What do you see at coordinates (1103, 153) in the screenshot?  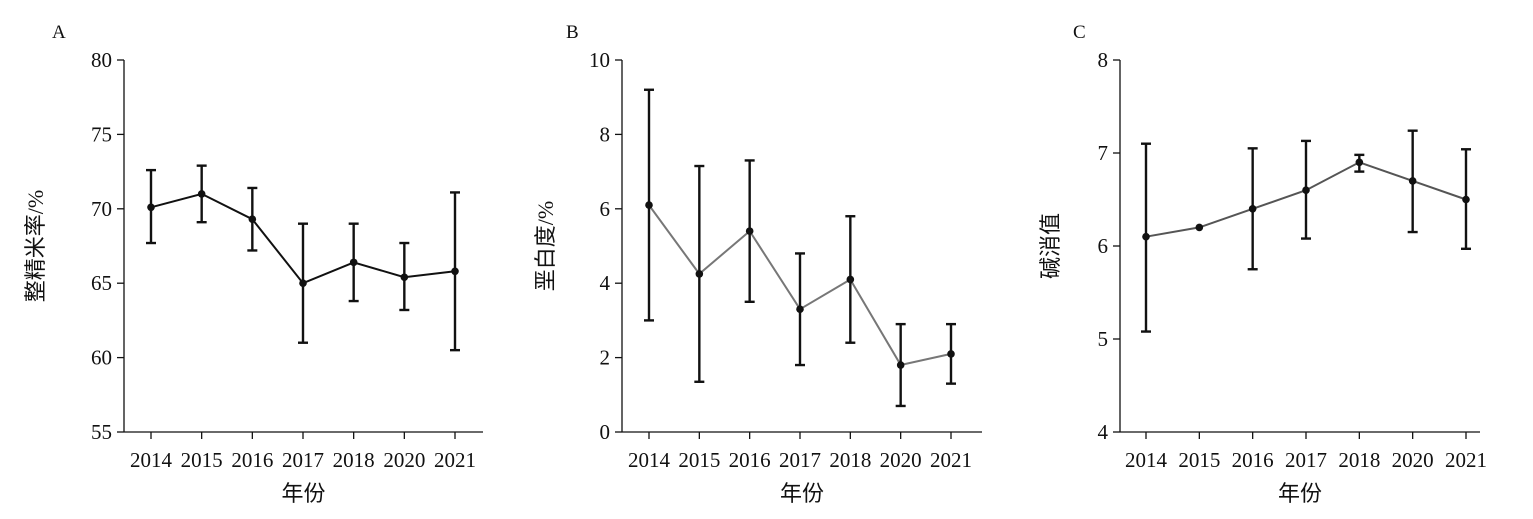 I see `y-tick-label: 7` at bounding box center [1103, 153].